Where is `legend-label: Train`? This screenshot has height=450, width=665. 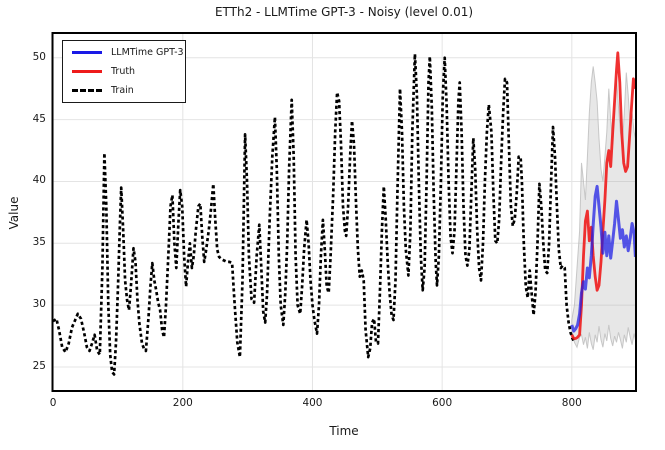
legend-label: Train is located at coordinates (122, 90).